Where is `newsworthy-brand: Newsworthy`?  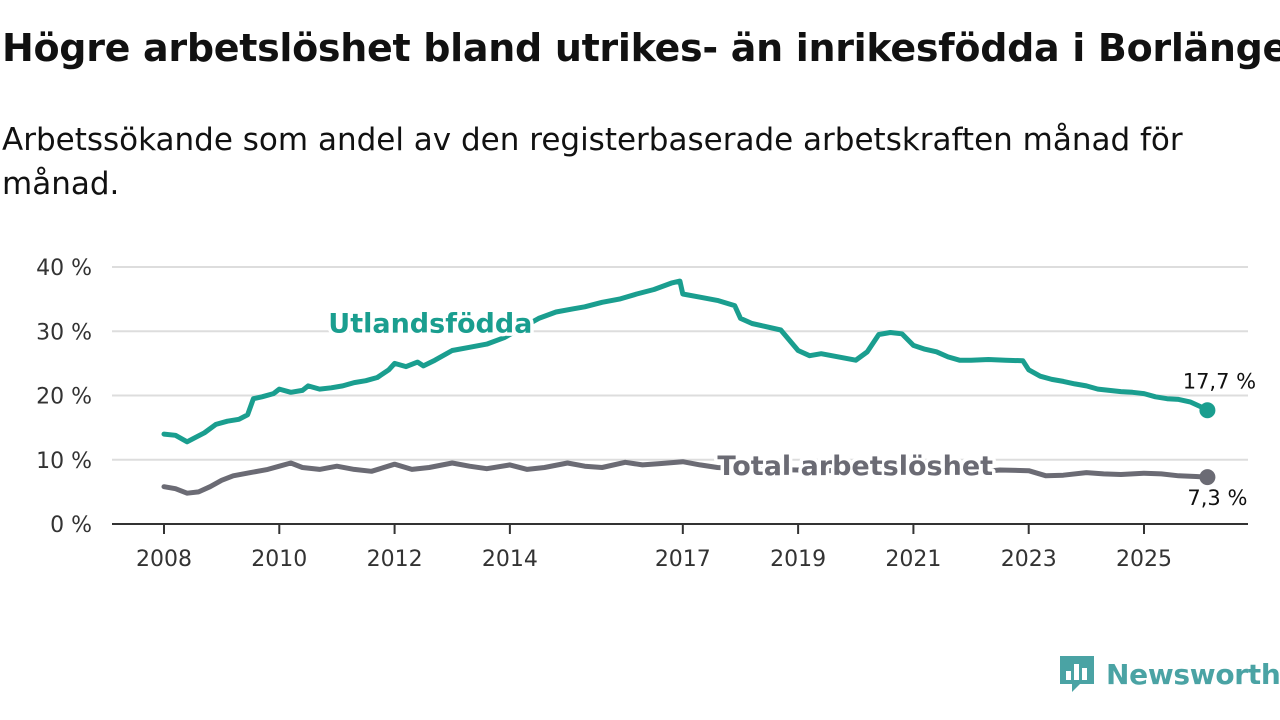 newsworthy-brand: Newsworthy is located at coordinates (1169, 674).